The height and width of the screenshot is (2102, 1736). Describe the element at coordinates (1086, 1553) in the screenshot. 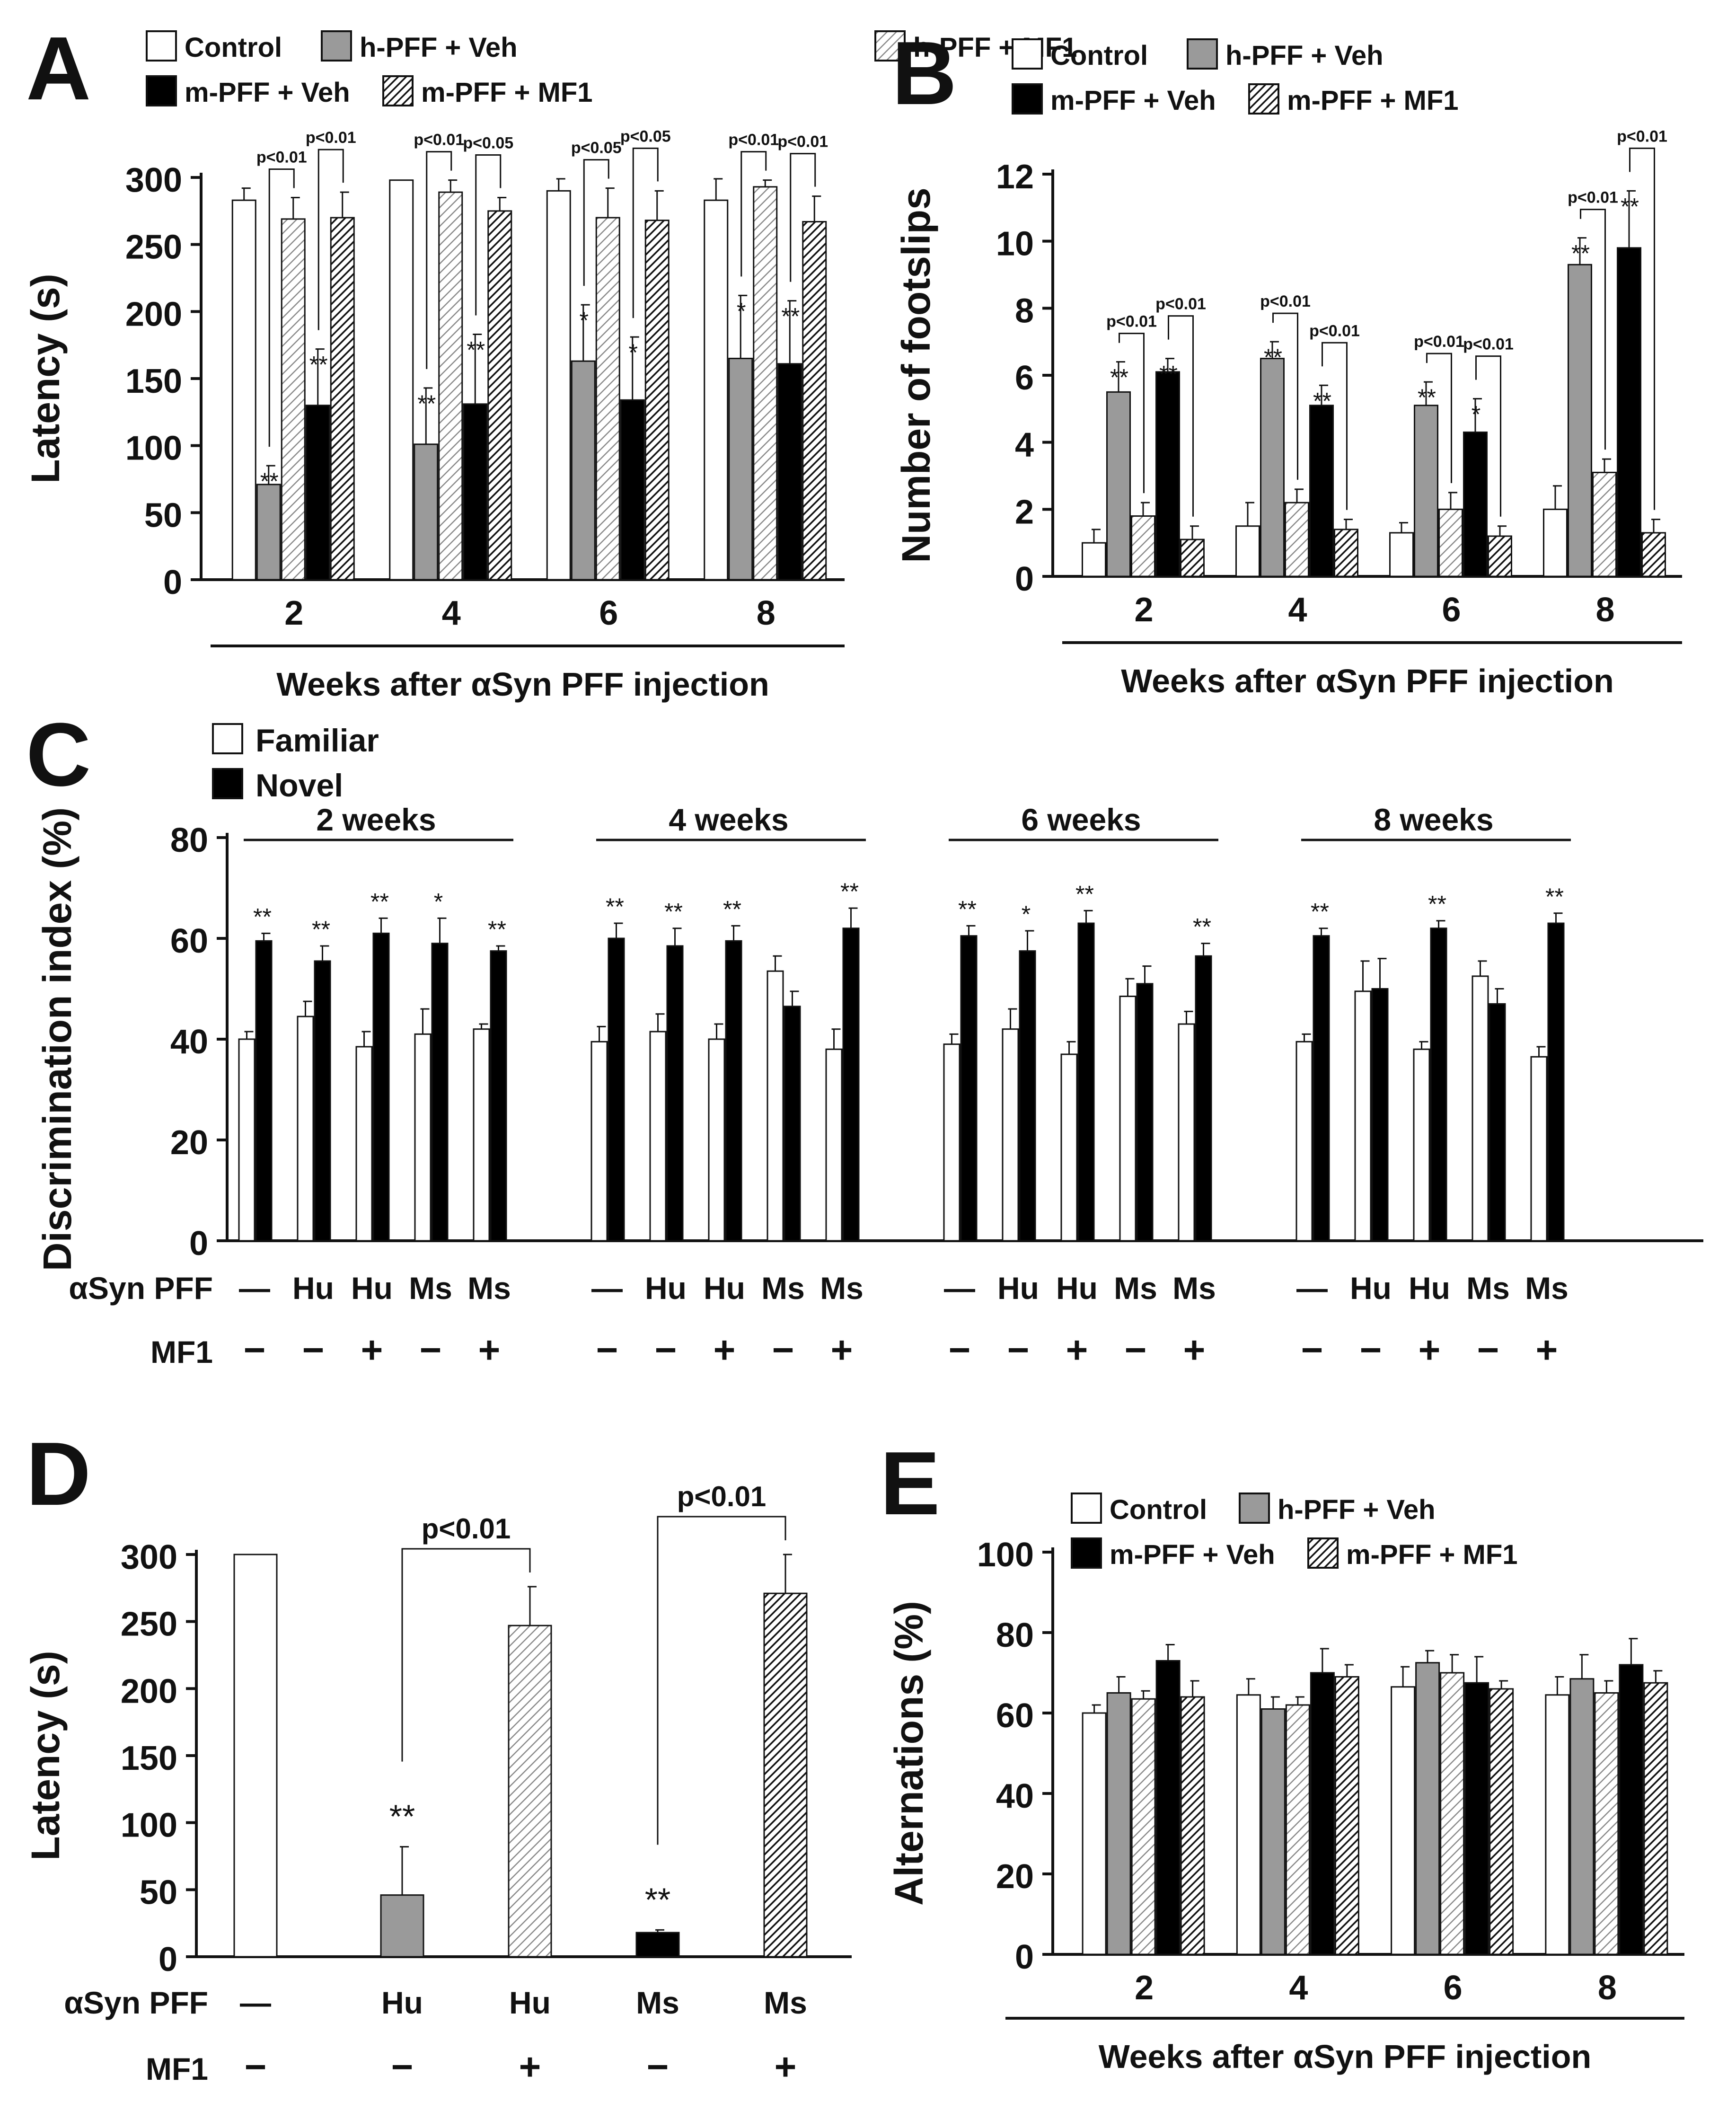

I see `legend-swatch-m_veh` at that location.